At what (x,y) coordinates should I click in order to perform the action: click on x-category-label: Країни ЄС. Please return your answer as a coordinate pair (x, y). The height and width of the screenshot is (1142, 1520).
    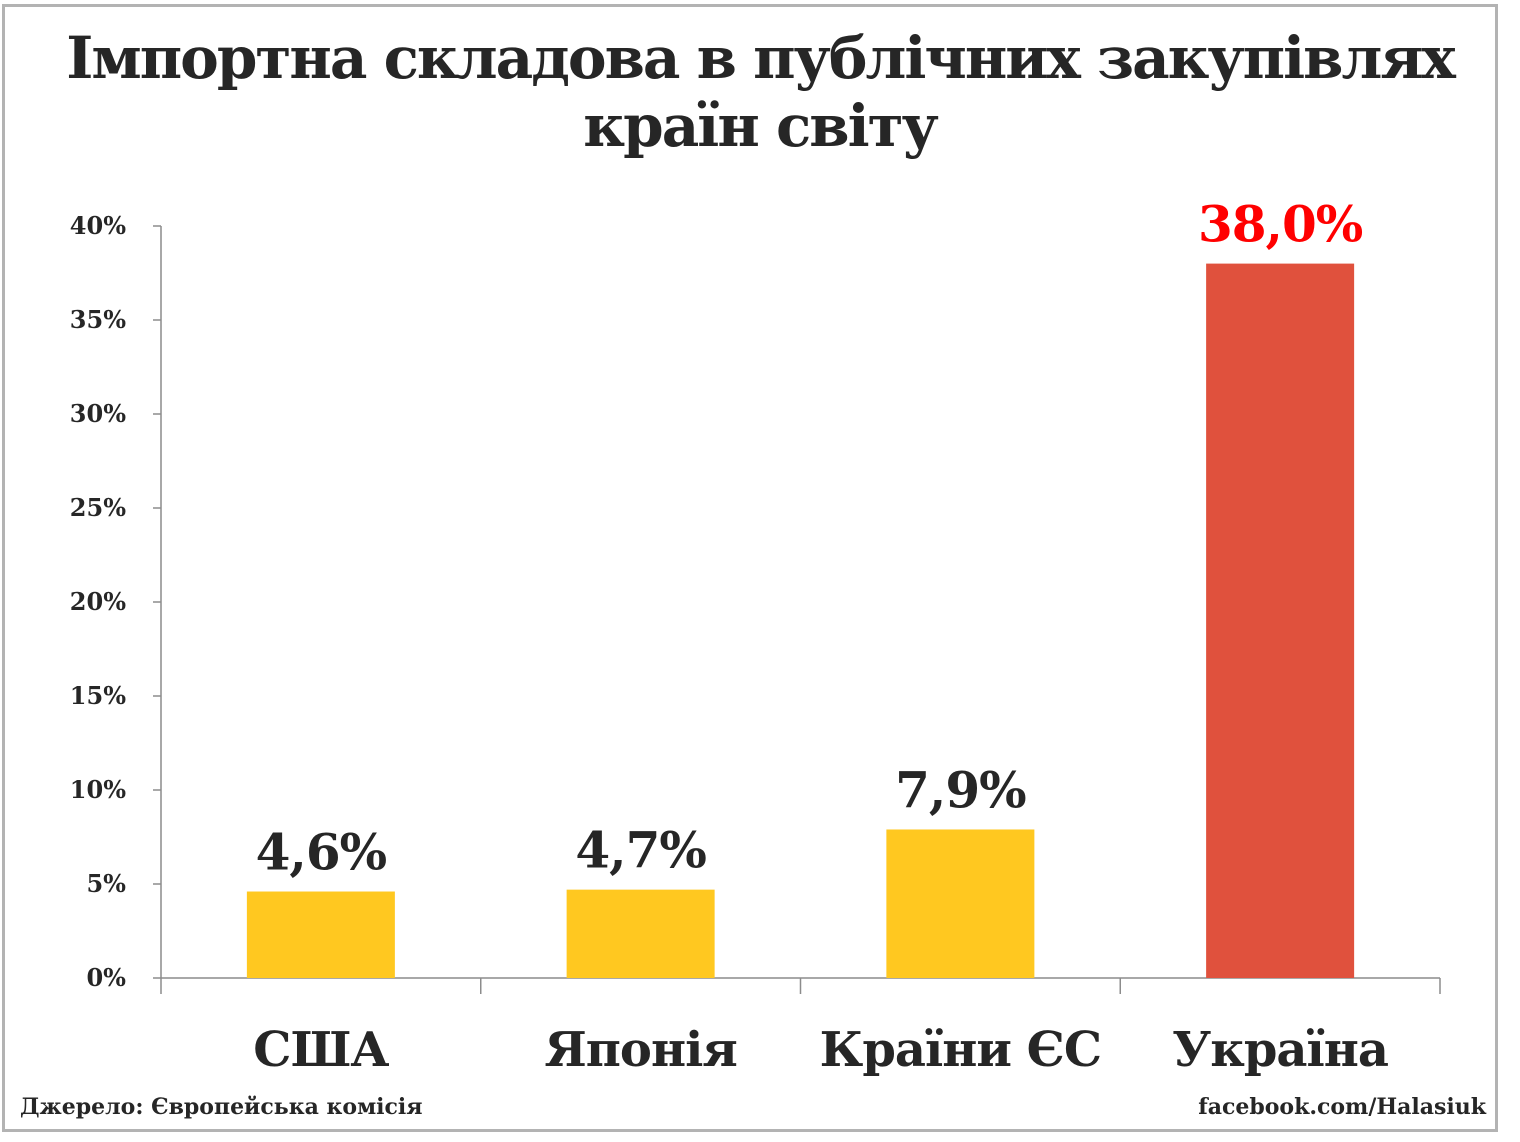
    Looking at the image, I should click on (960, 1050).